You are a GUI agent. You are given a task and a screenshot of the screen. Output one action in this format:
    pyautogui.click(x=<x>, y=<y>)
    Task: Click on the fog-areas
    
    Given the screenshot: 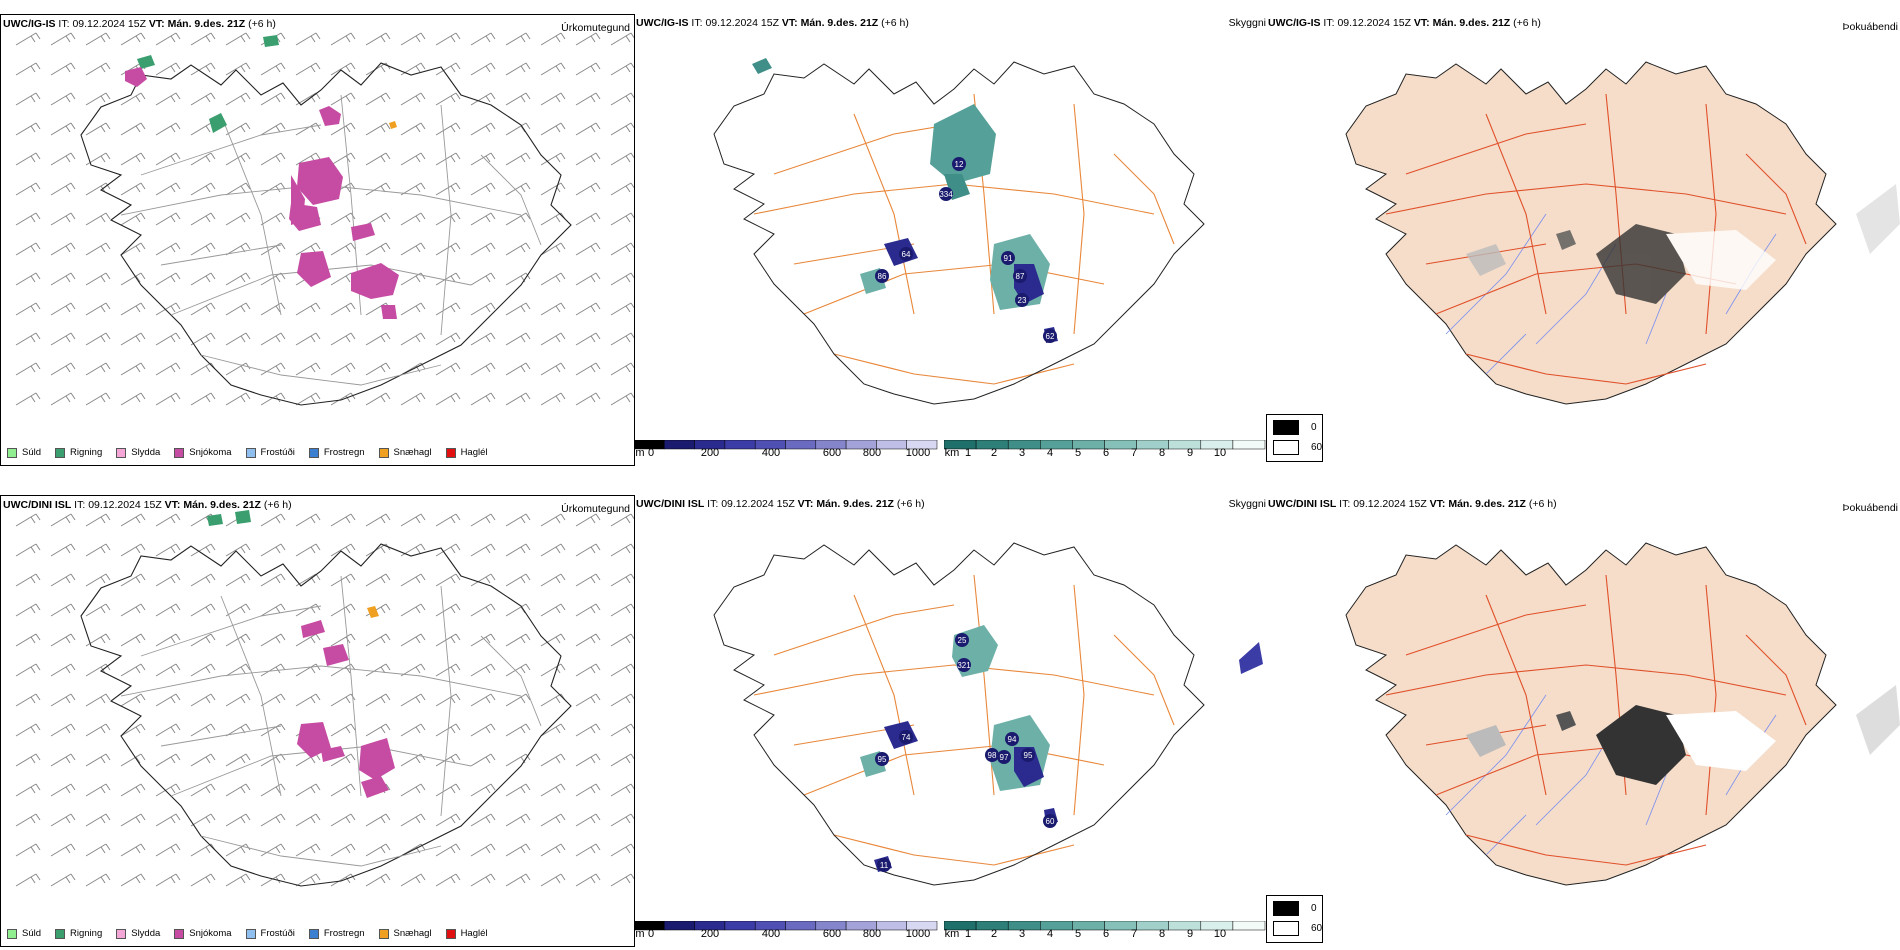 What is the action you would take?
    pyautogui.click(x=1683, y=244)
    